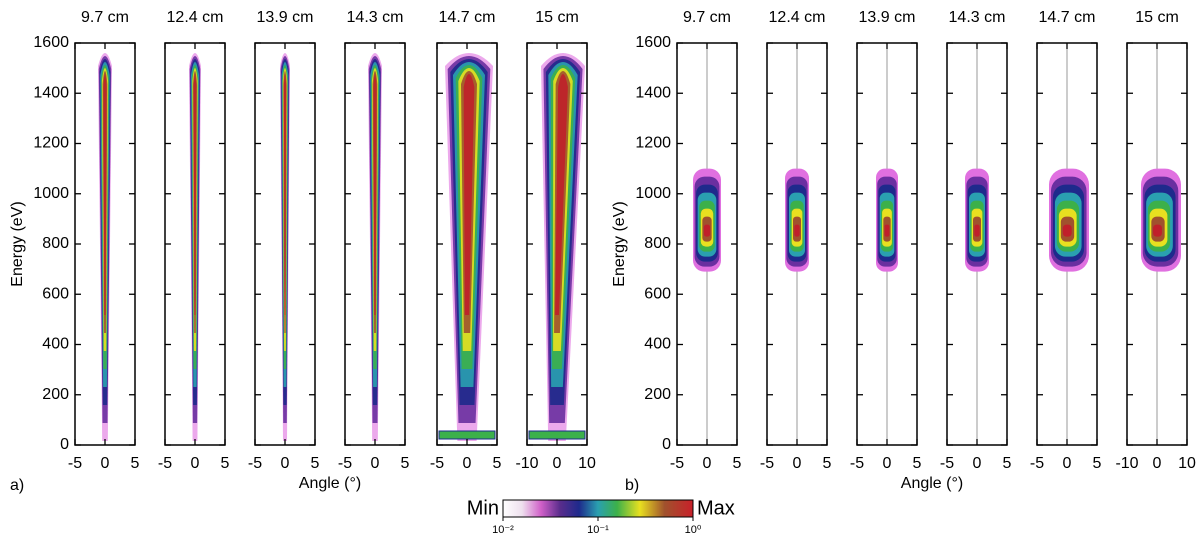 The image size is (1200, 541). Describe the element at coordinates (716, 508) in the screenshot. I see `colorbar-max-label: Max` at that location.